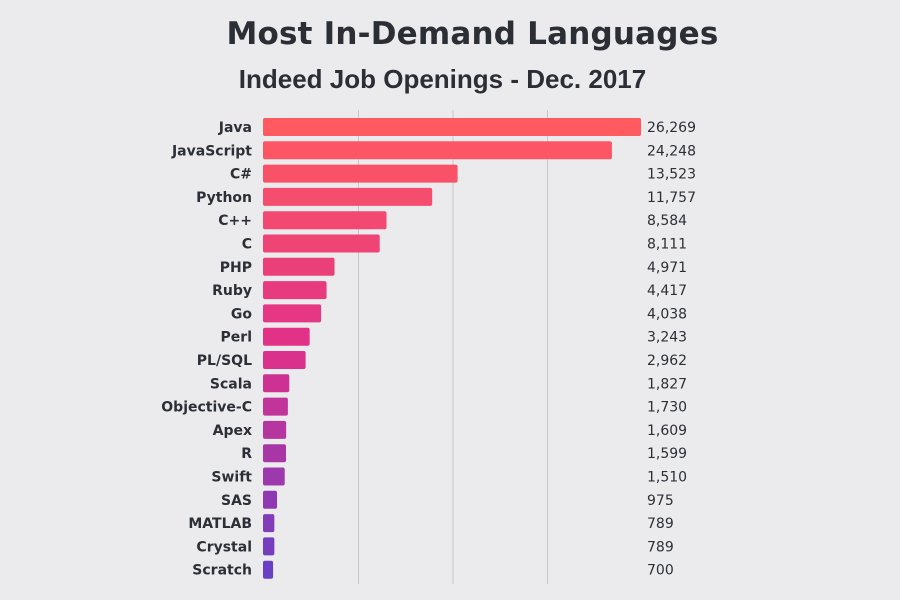 This screenshot has width=900, height=600. What do you see at coordinates (236, 338) in the screenshot?
I see `category-label-perl: Perl` at bounding box center [236, 338].